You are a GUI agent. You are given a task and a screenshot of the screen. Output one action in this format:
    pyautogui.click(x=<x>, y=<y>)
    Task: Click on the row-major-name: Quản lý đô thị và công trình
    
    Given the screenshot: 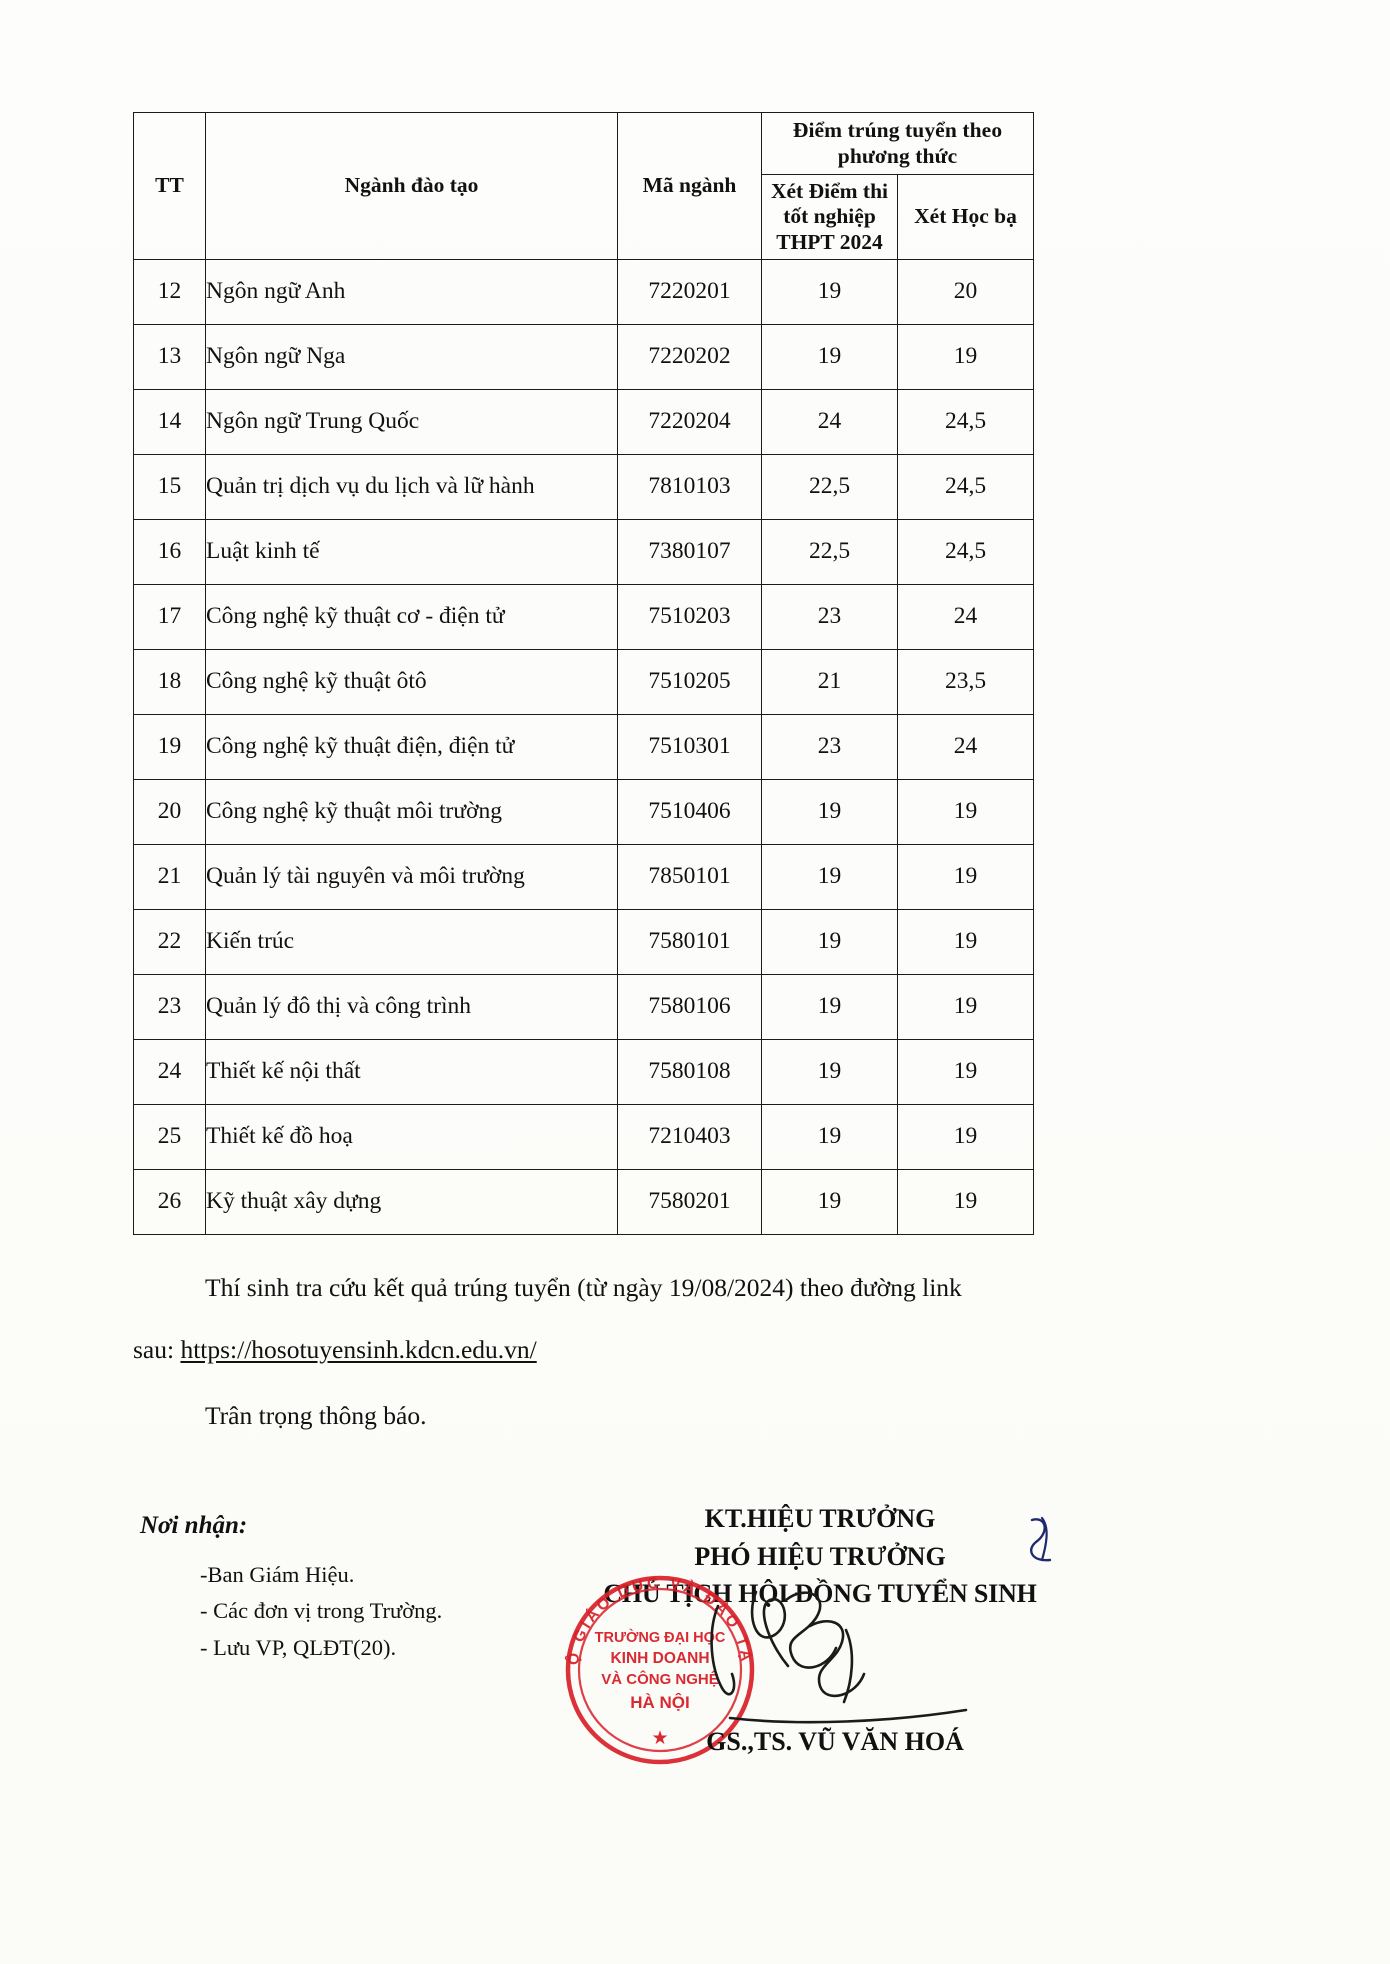 What is the action you would take?
    pyautogui.click(x=411, y=1007)
    